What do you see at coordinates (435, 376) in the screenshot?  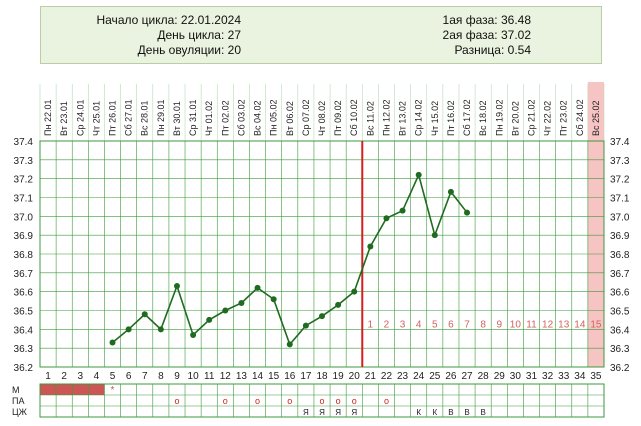 I see `day-number: 25` at bounding box center [435, 376].